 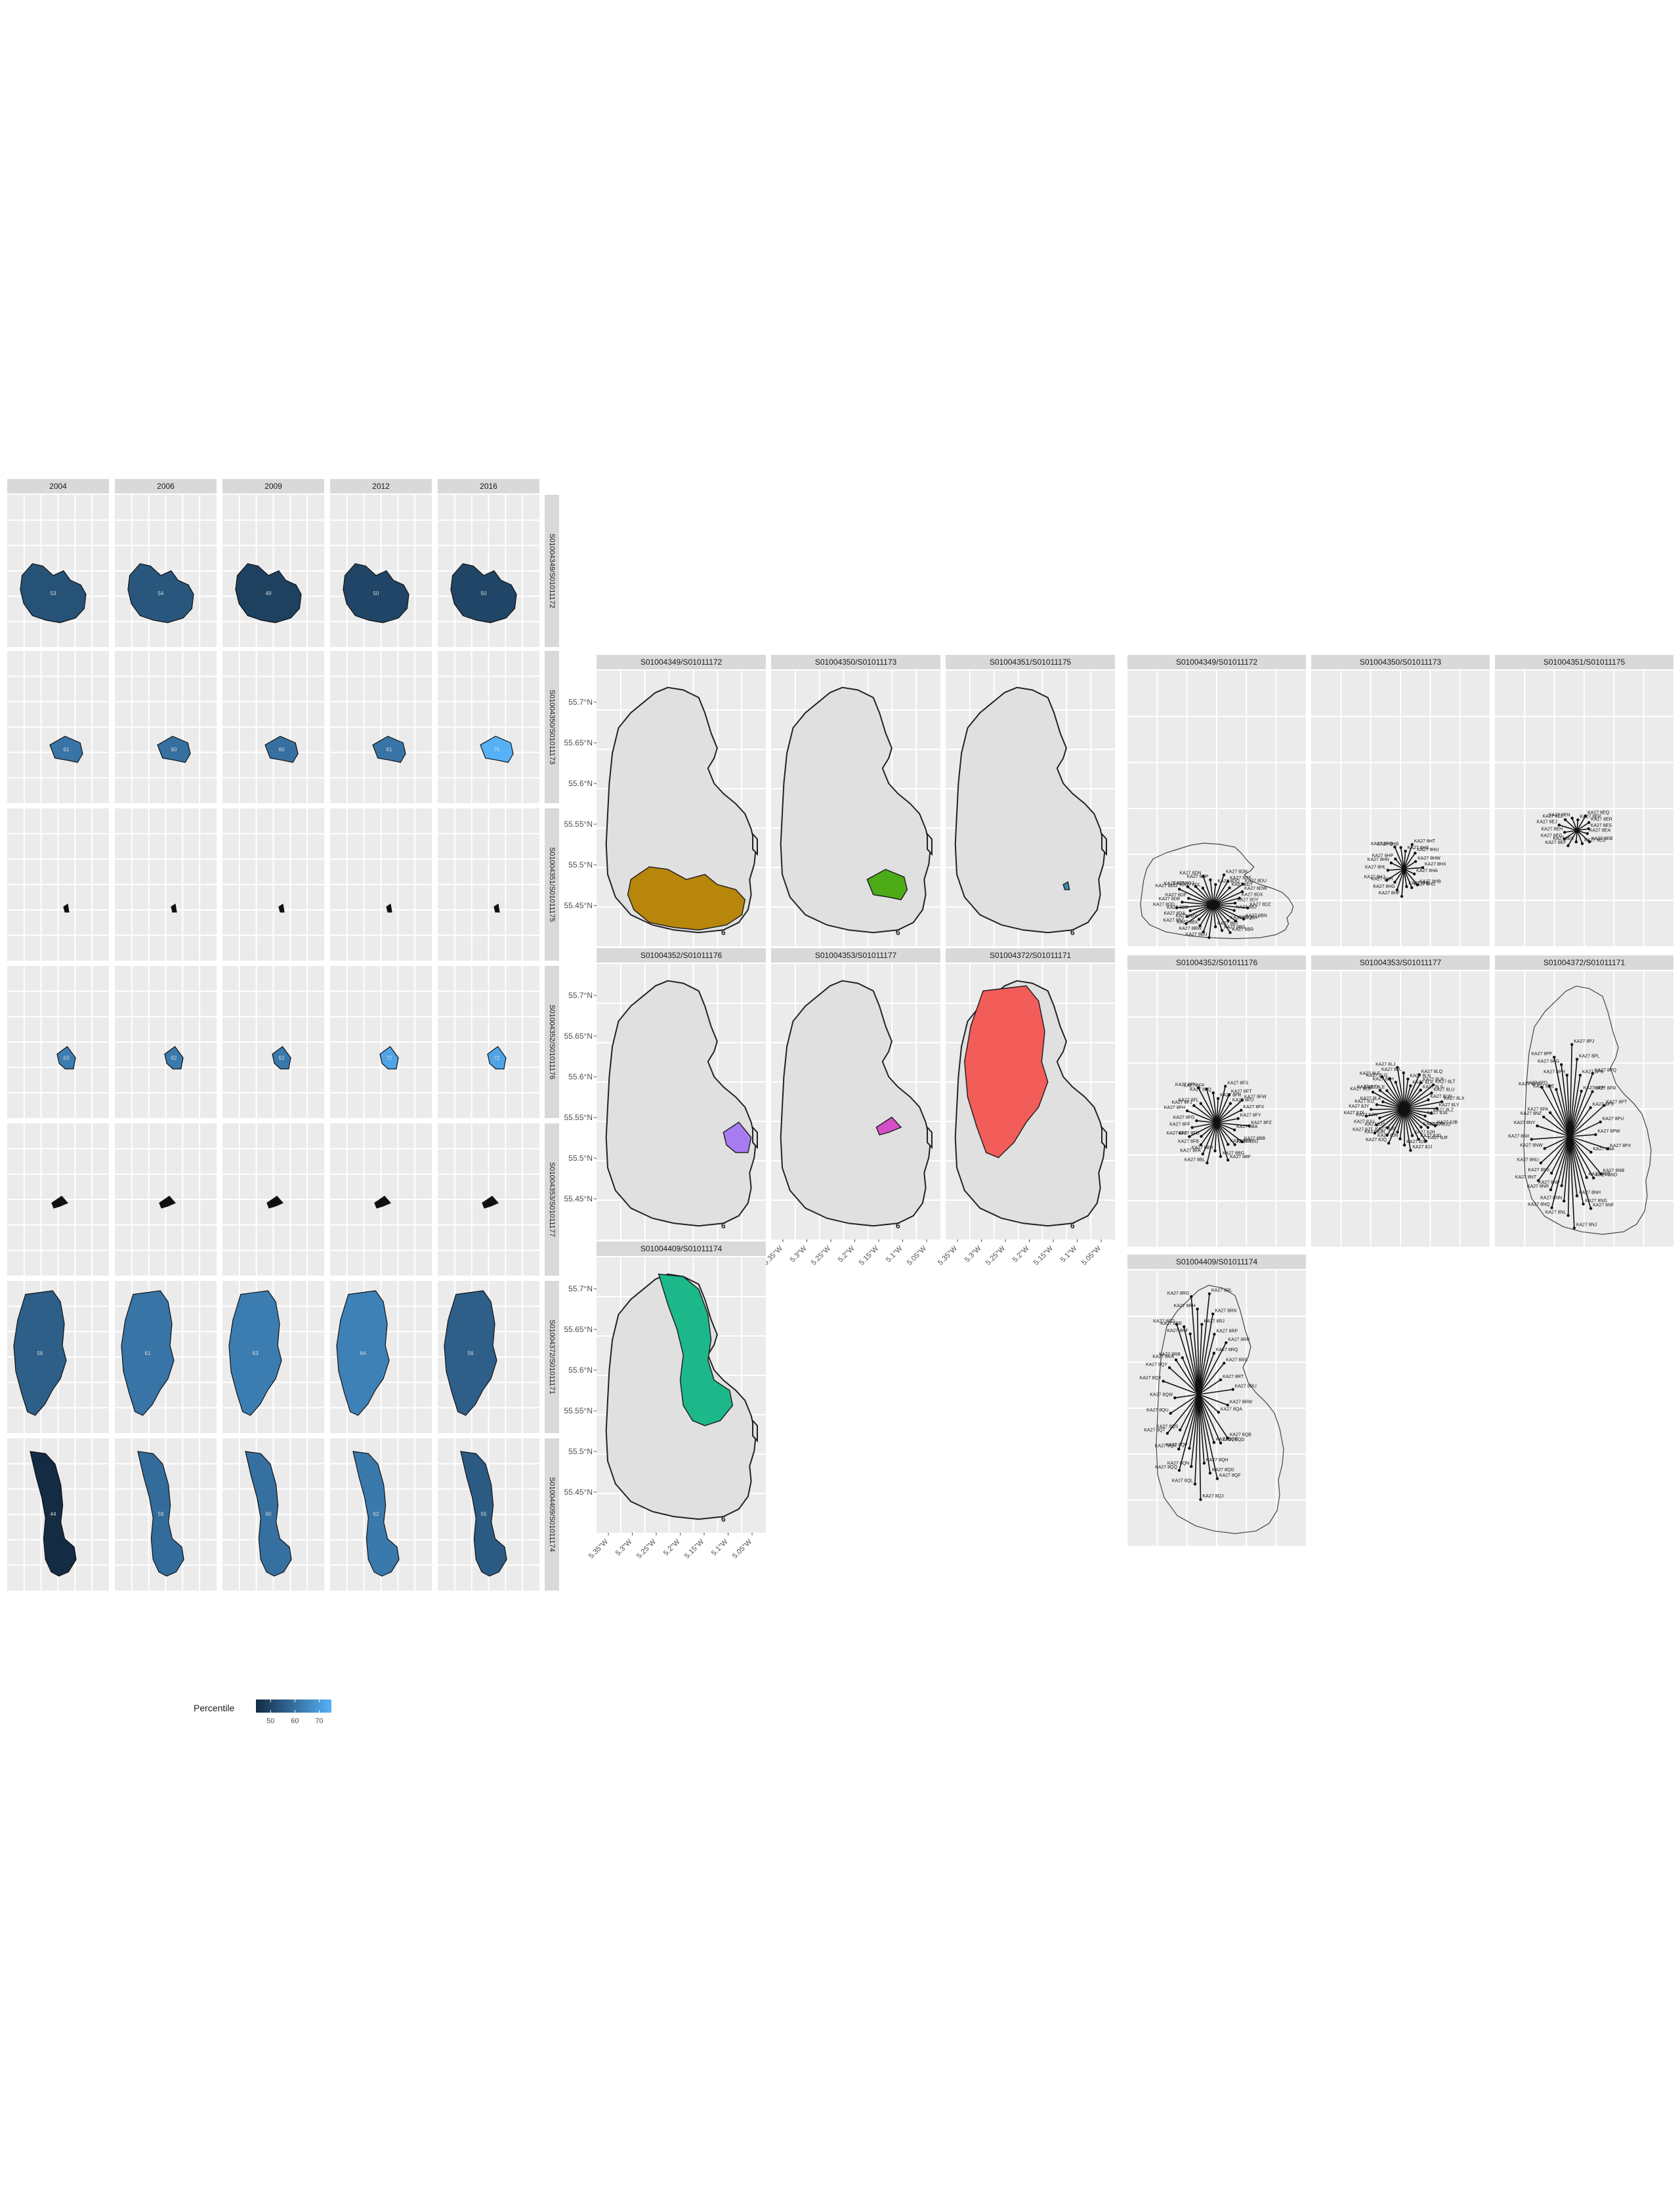 What do you see at coordinates (1227, 1439) in the screenshot?
I see `postcode-label: KA27 8QE` at bounding box center [1227, 1439].